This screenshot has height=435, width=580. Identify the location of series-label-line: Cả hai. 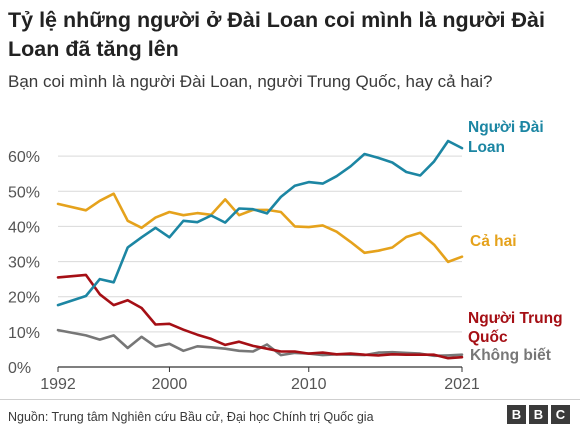
(493, 241).